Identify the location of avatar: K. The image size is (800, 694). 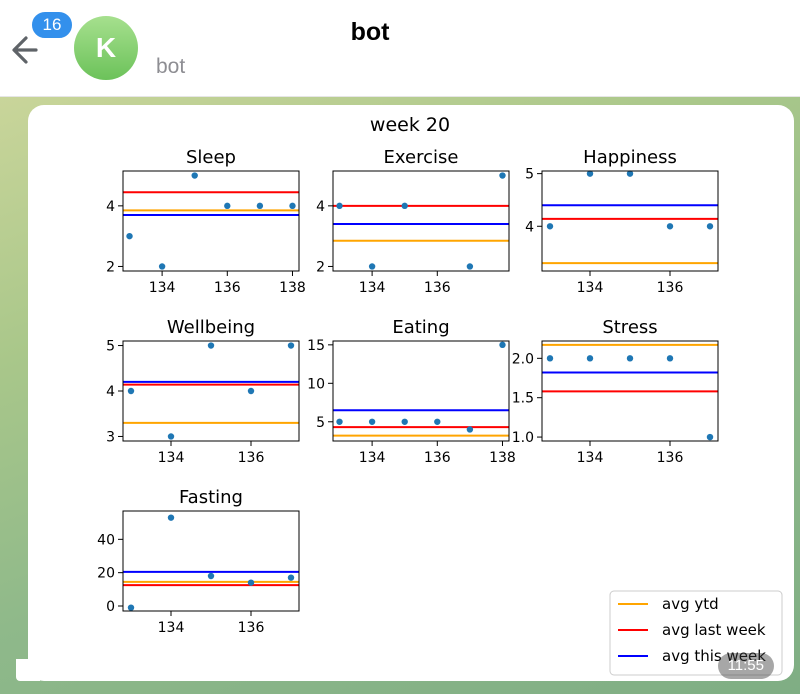
(106, 48).